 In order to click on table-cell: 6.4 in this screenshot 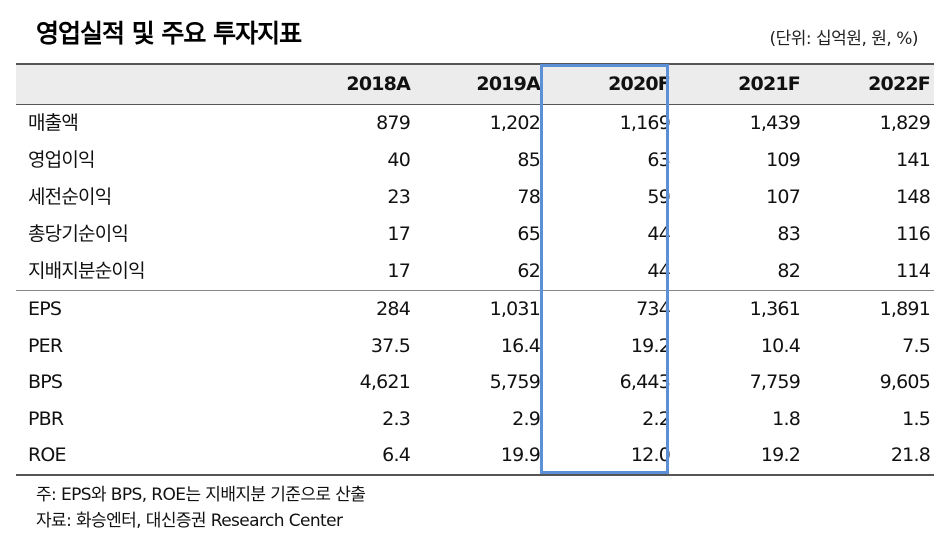, I will do `click(396, 455)`.